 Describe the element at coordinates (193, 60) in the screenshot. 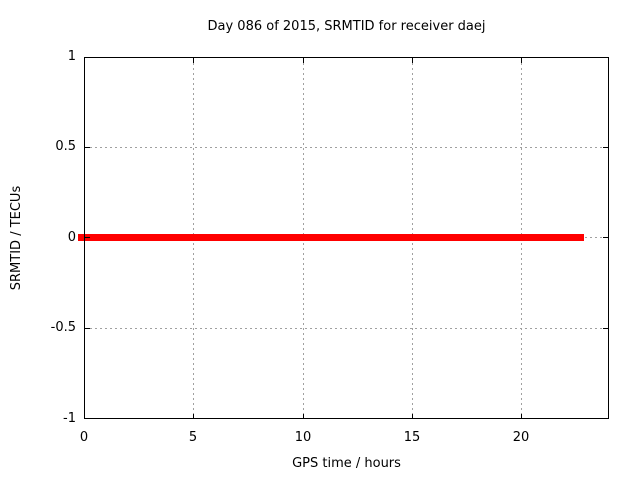

I see `tick-top-x5` at that location.